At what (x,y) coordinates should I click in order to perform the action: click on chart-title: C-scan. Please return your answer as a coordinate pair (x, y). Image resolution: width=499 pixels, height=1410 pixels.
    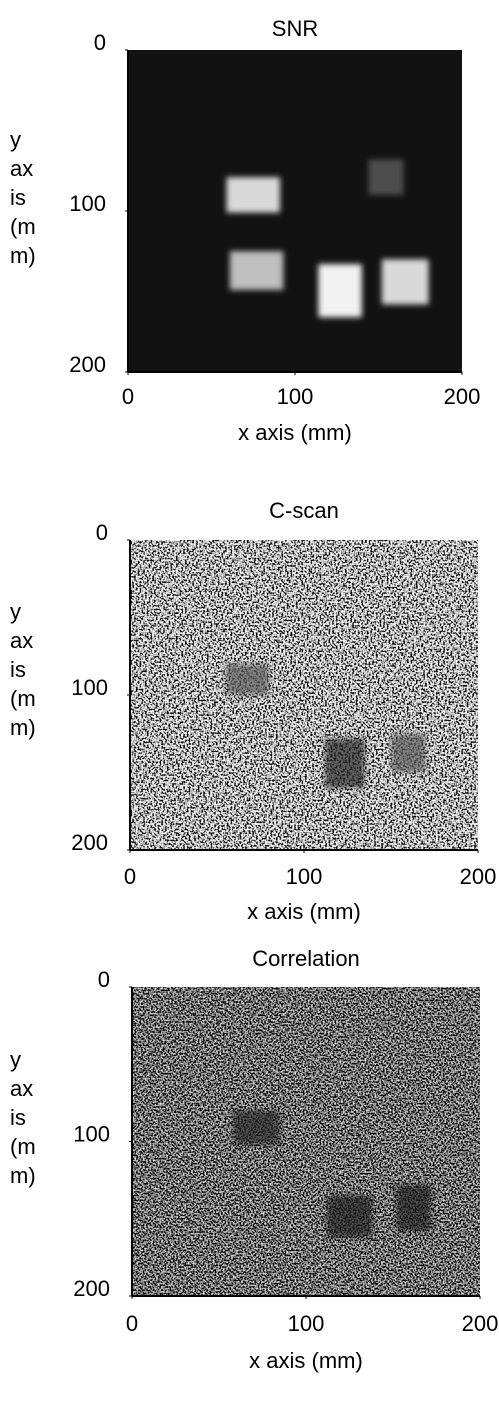
    Looking at the image, I should click on (304, 510).